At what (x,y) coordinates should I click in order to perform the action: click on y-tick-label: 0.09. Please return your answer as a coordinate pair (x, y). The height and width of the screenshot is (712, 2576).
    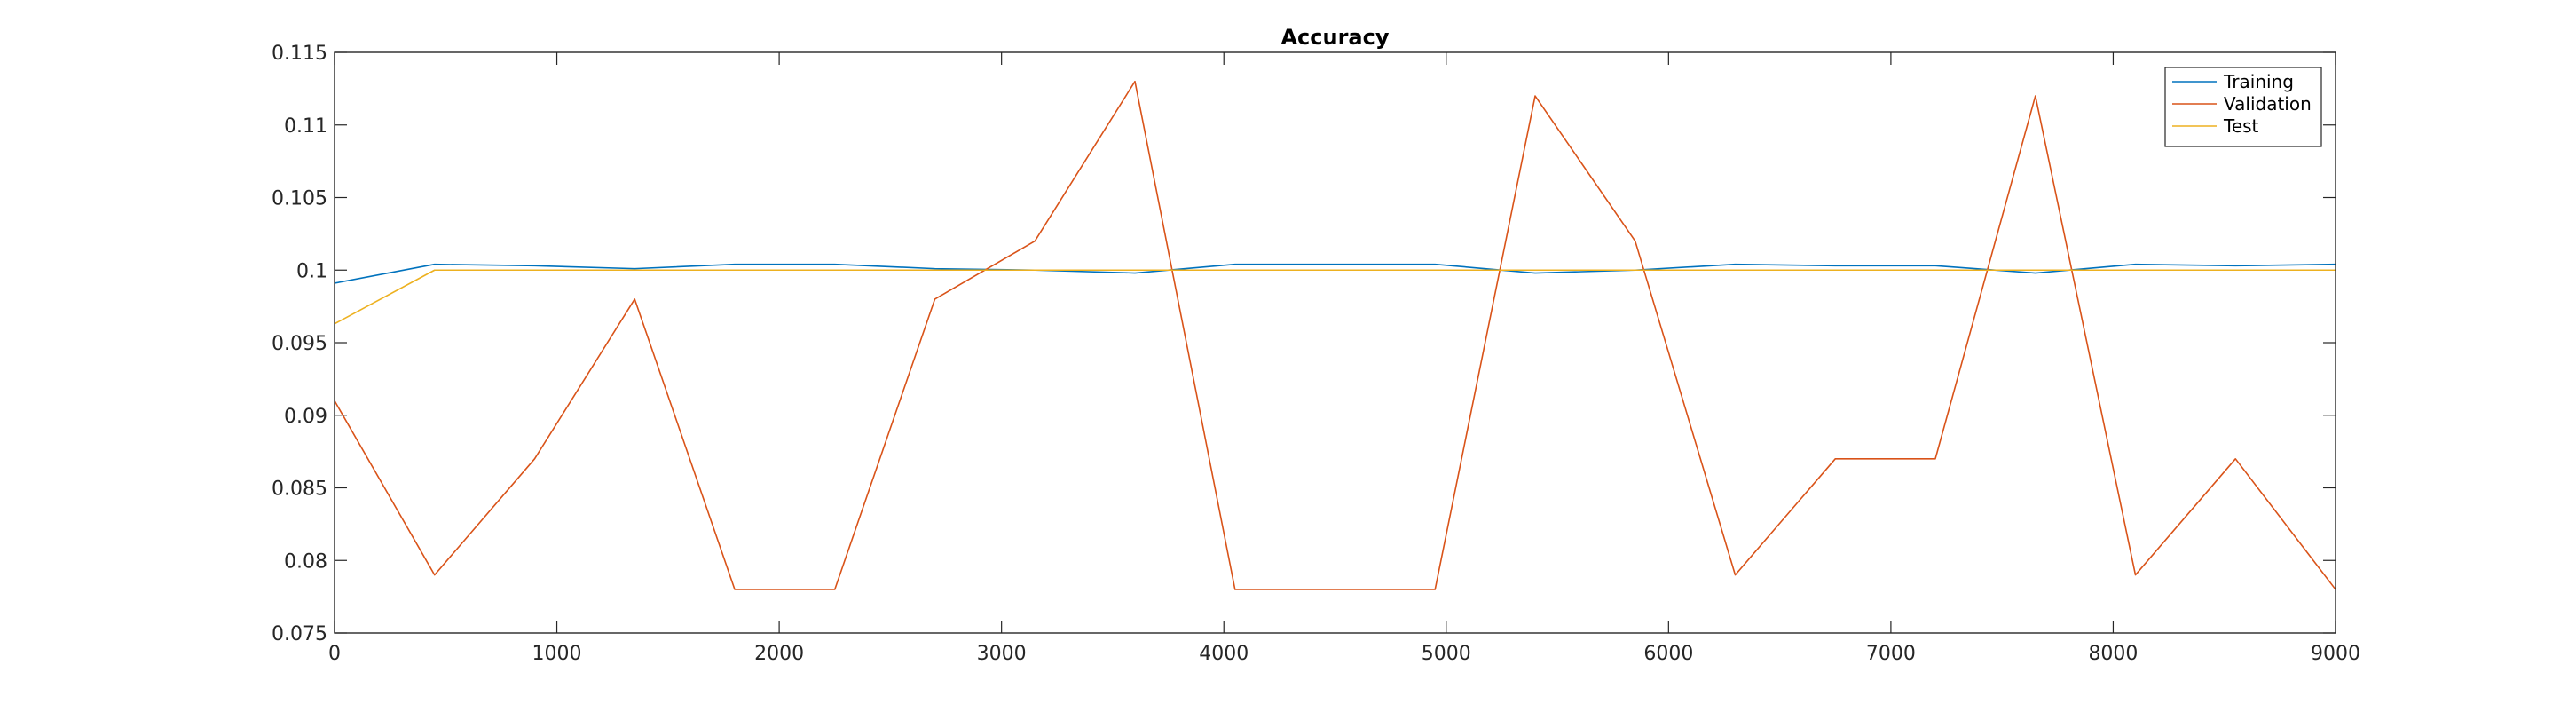
    Looking at the image, I should click on (305, 417).